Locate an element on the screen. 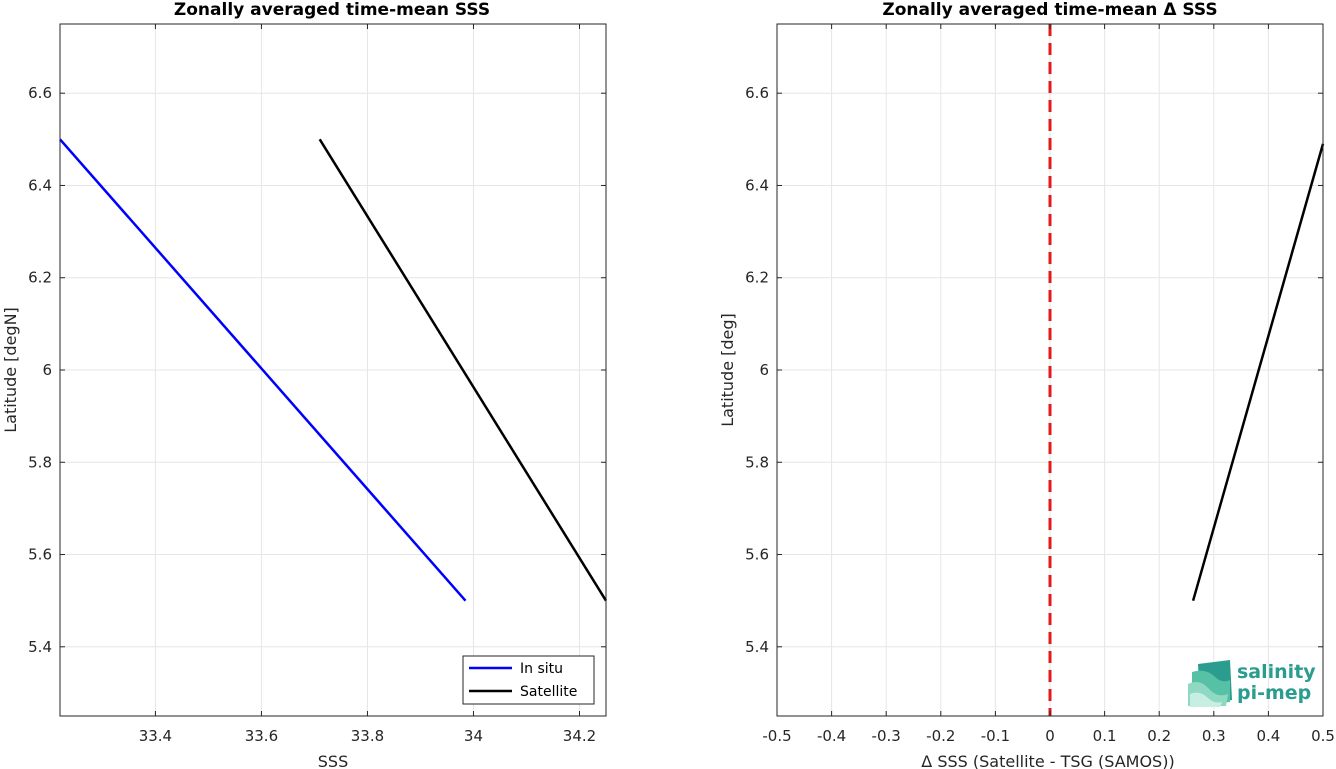 The image size is (1336, 769). delta-sss-x-tick-label: -0.5 is located at coordinates (776, 736).